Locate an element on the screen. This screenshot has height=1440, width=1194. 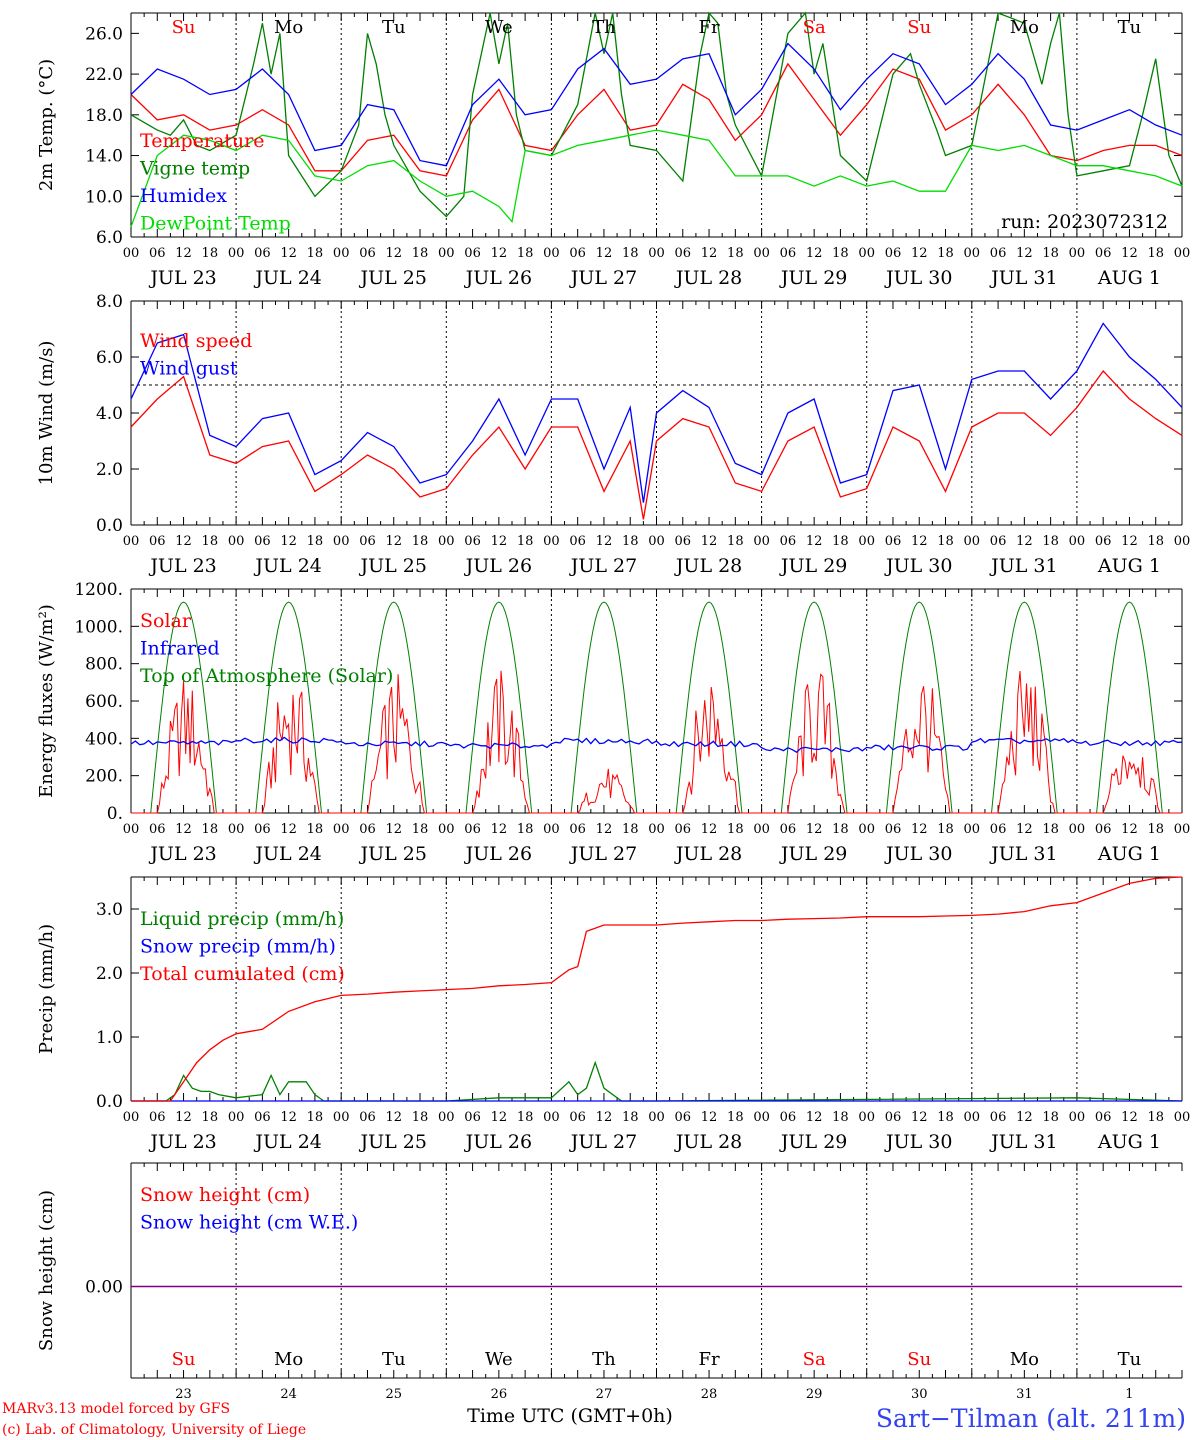
weekday-label-top: We is located at coordinates (499, 27).